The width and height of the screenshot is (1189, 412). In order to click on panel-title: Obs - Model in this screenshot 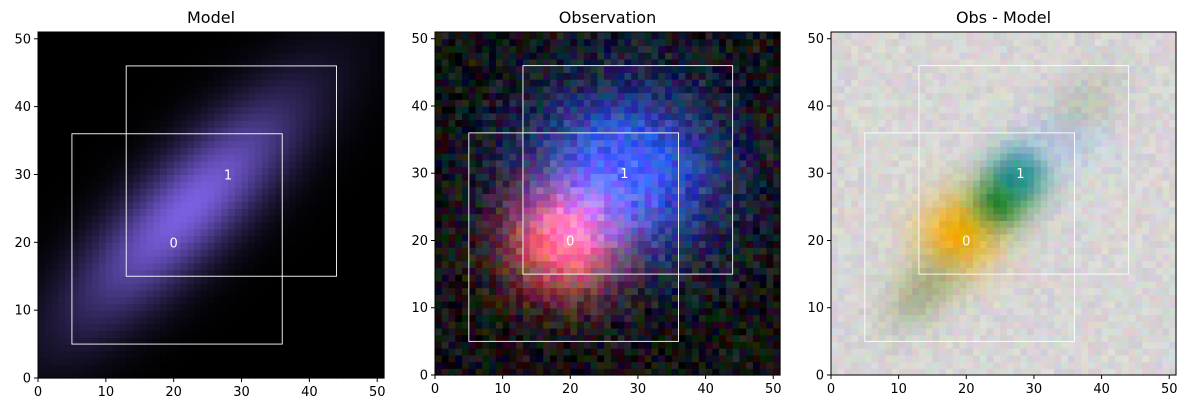, I will do `click(1003, 17)`.